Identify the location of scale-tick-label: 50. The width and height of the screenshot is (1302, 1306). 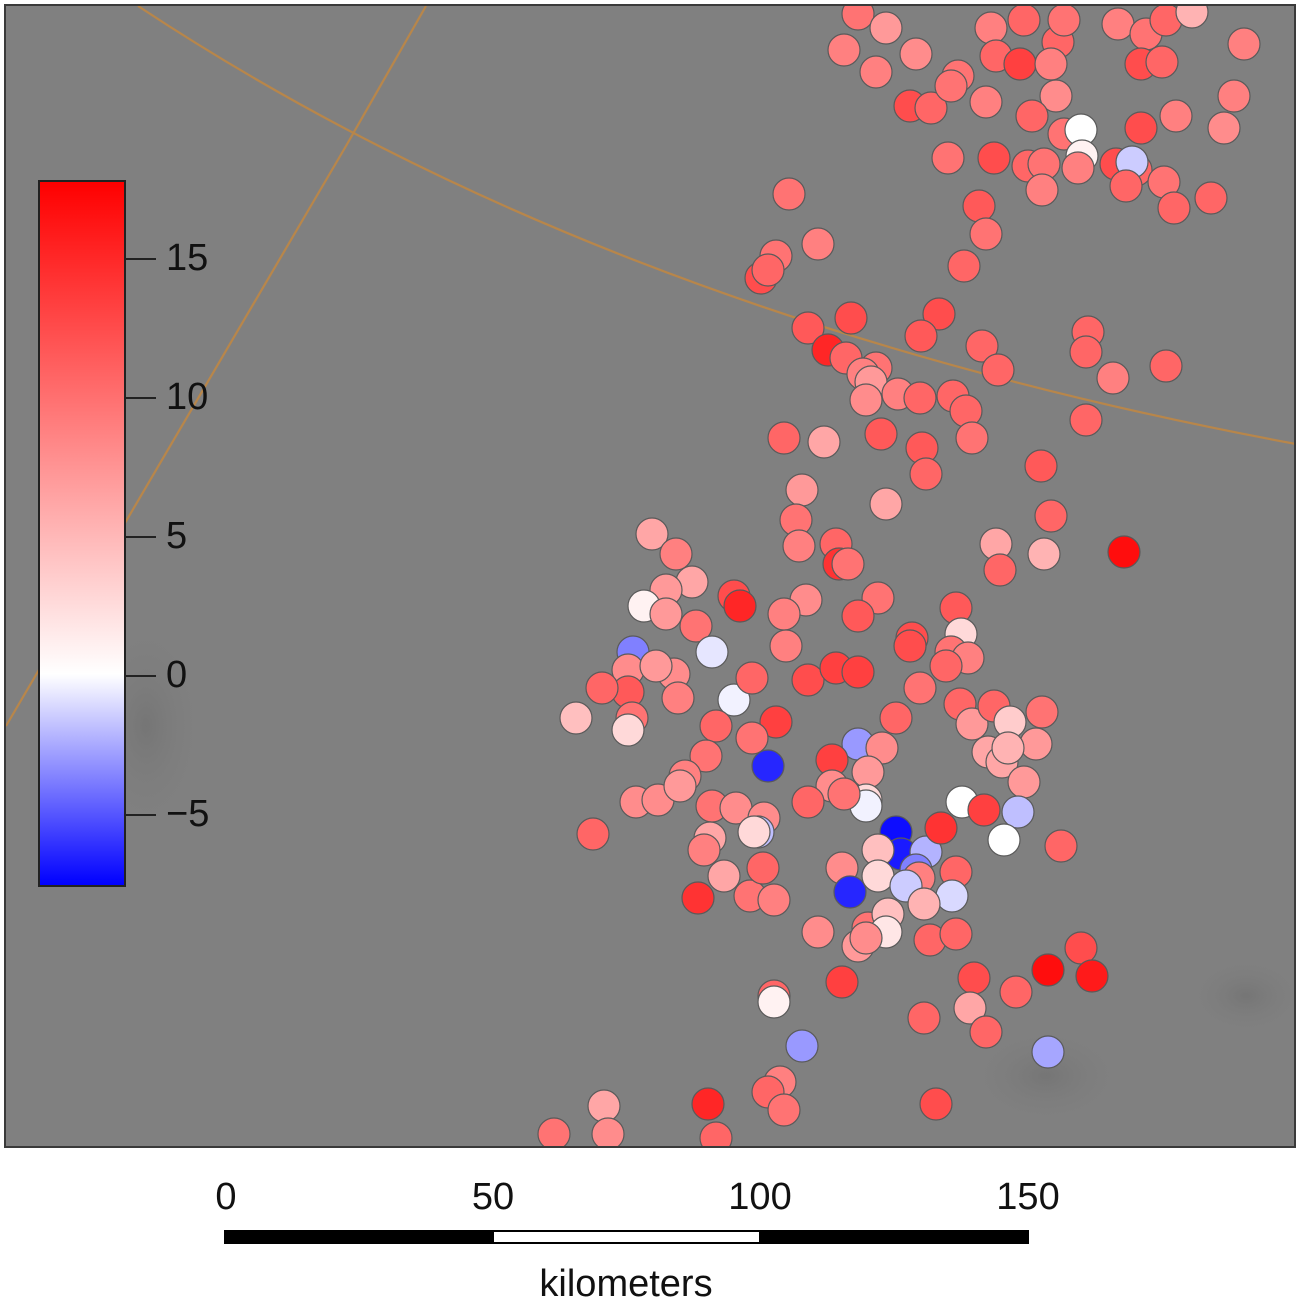
(493, 1197).